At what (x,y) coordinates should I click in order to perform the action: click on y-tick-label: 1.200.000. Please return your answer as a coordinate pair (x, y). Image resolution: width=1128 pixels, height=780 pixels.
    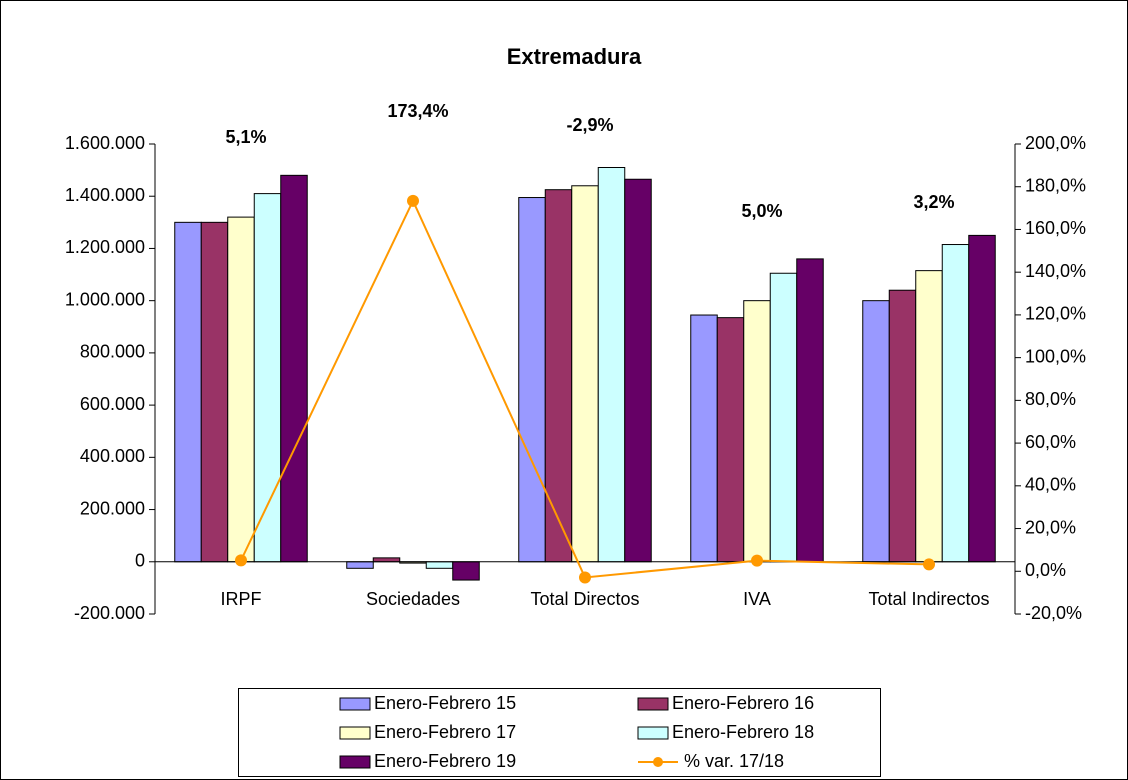
    Looking at the image, I should click on (105, 247).